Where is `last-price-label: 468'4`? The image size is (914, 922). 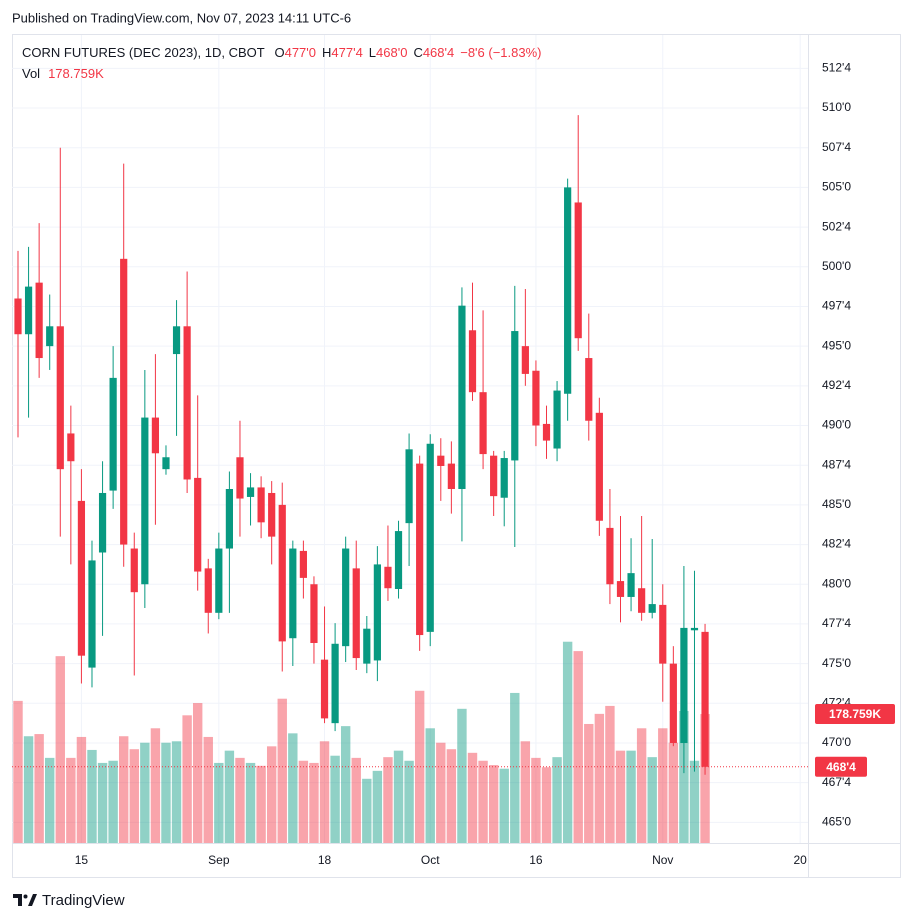
last-price-label: 468'4 is located at coordinates (841, 767).